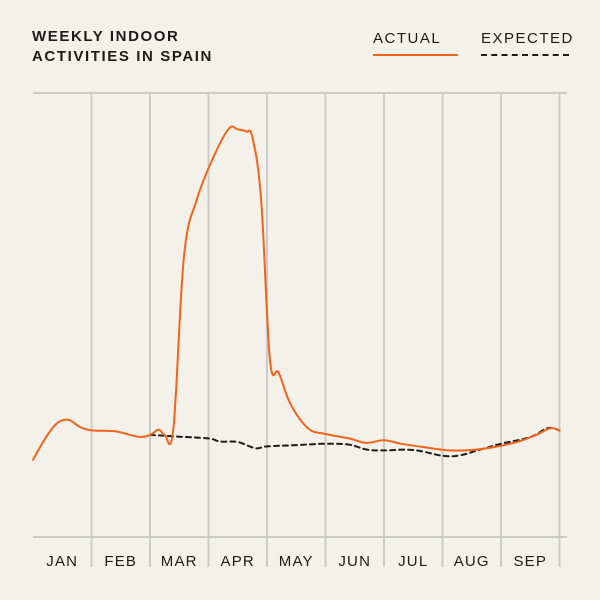 This screenshot has height=600, width=600. Describe the element at coordinates (62, 561) in the screenshot. I see `x-tick-label-jan: JAN` at that location.